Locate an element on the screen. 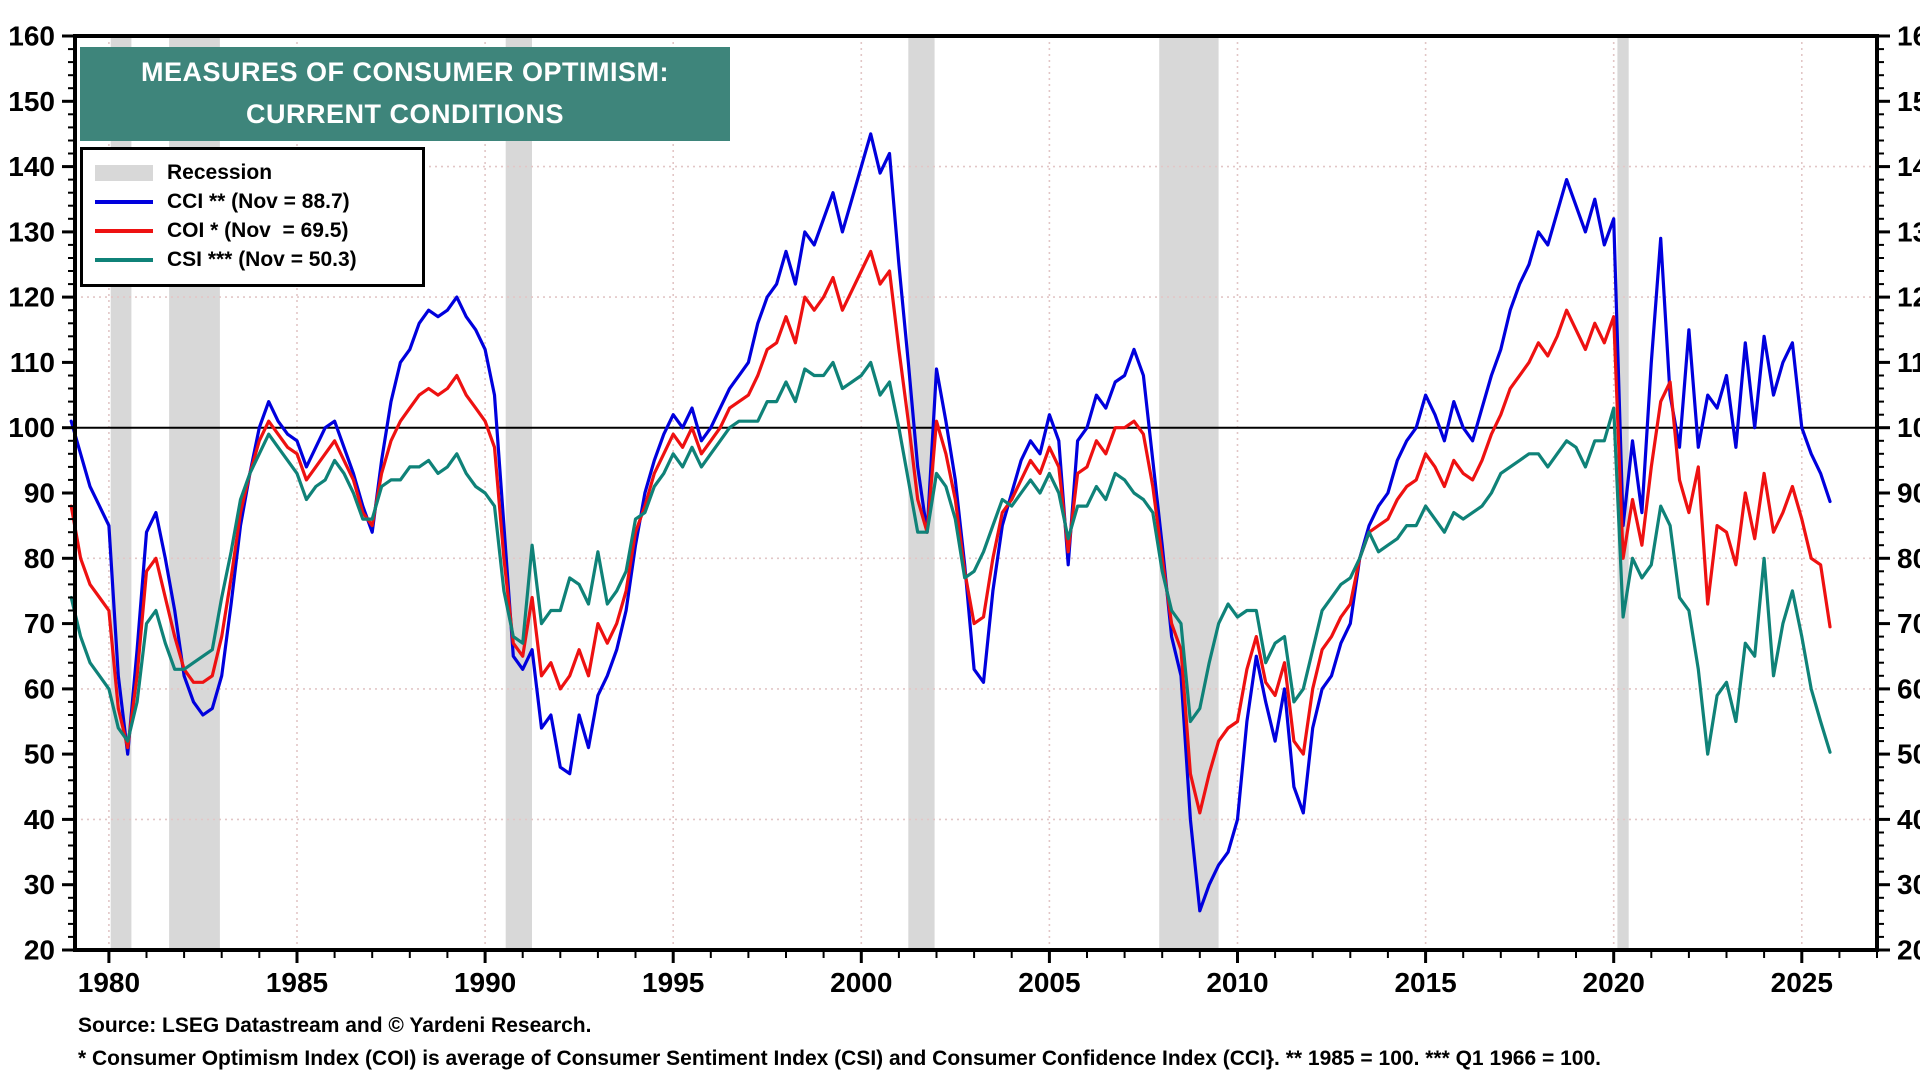  legend-label-recession: Recession is located at coordinates (220, 172).